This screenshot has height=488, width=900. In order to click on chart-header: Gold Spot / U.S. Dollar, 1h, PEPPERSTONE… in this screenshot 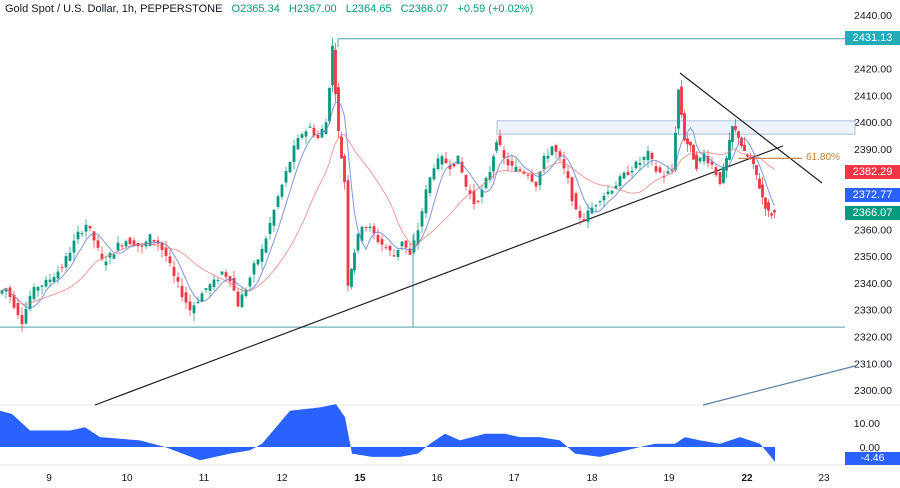, I will do `click(269, 9)`.